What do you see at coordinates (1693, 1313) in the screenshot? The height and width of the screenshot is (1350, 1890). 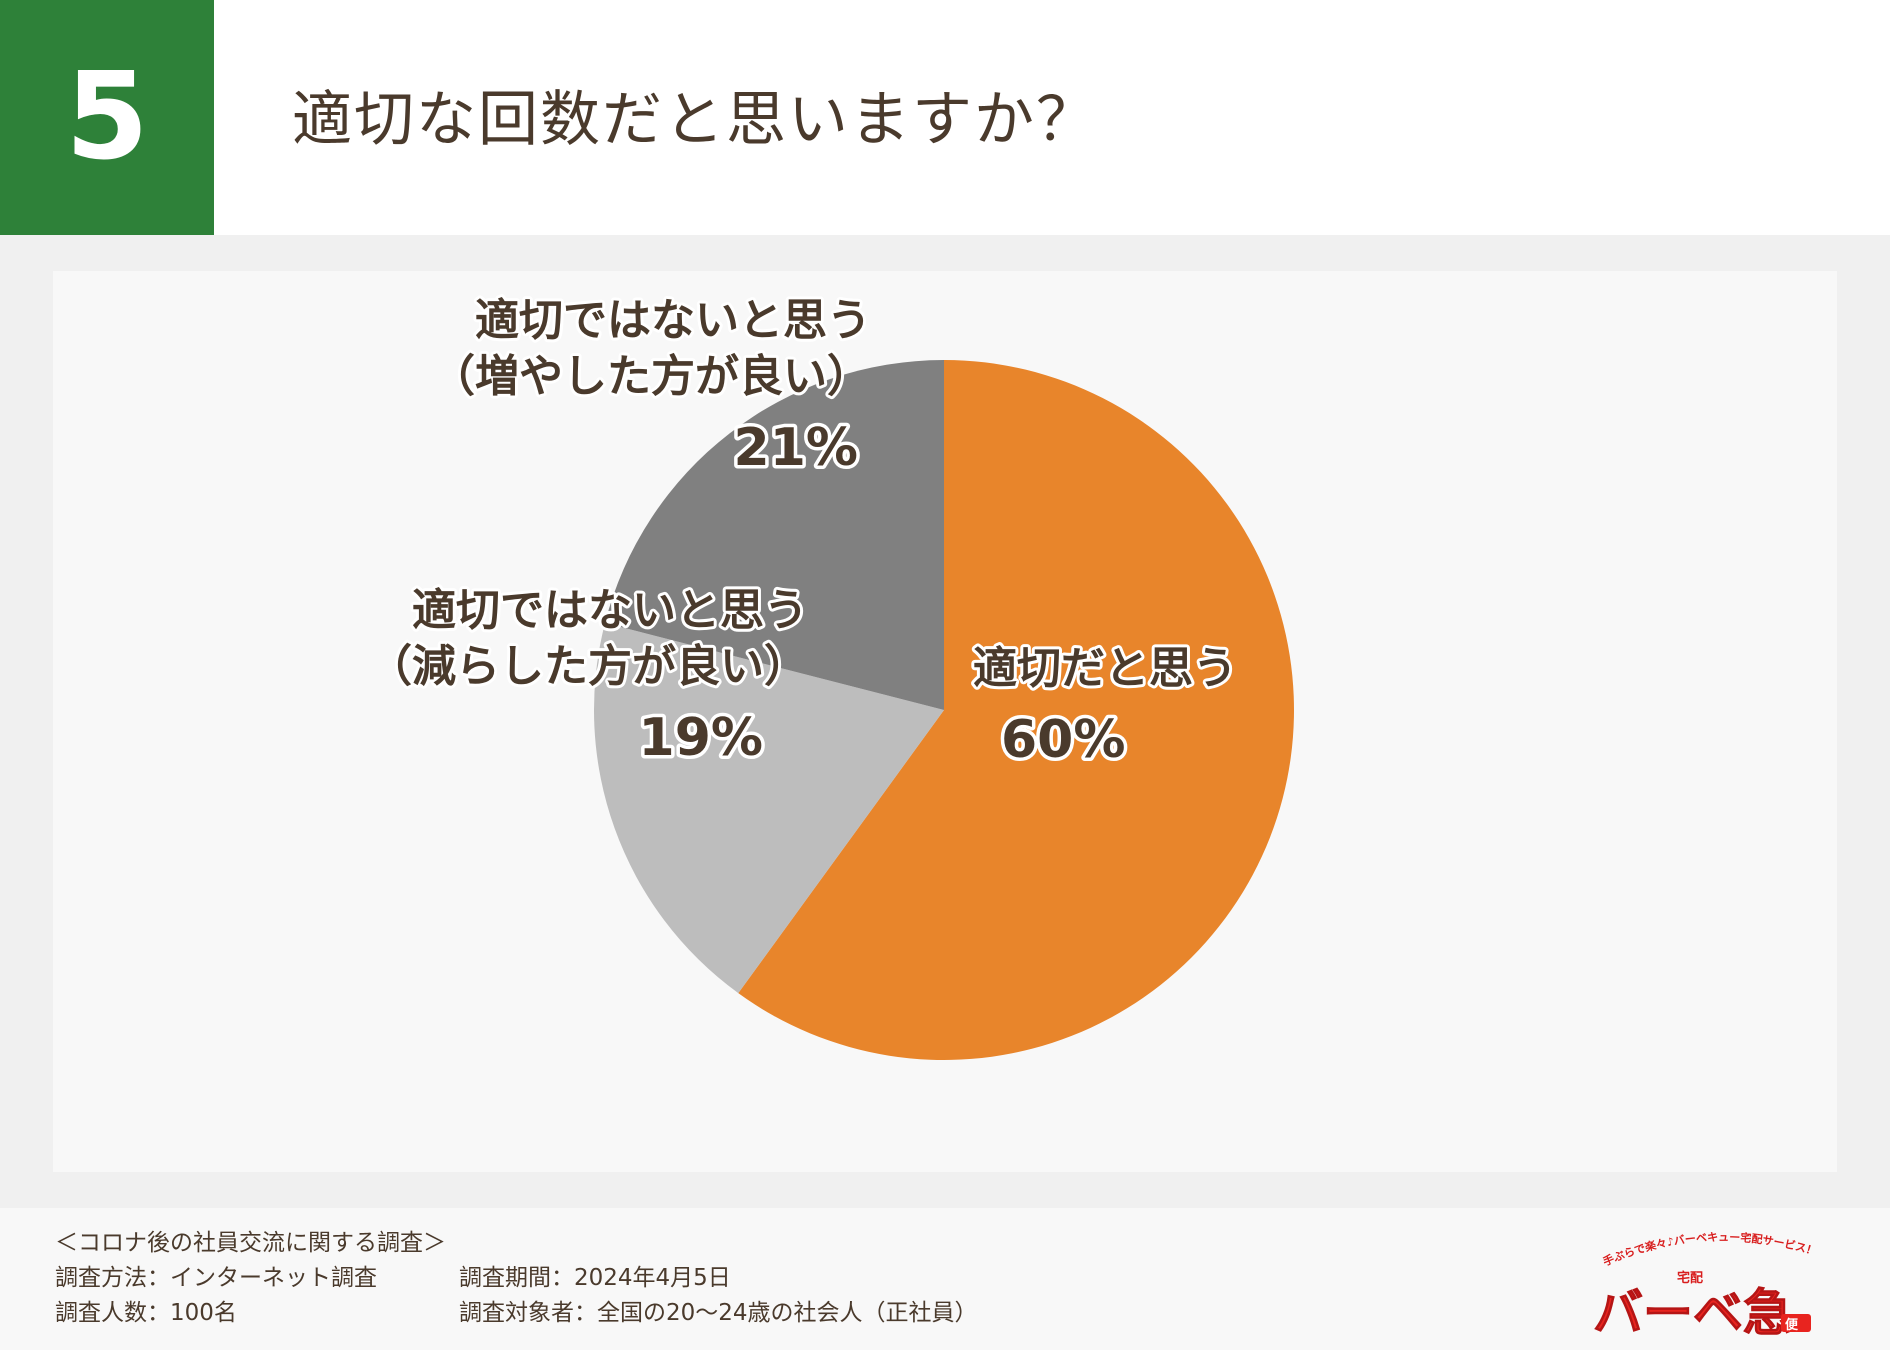 I see `logo-brand-text: バーベ急` at bounding box center [1693, 1313].